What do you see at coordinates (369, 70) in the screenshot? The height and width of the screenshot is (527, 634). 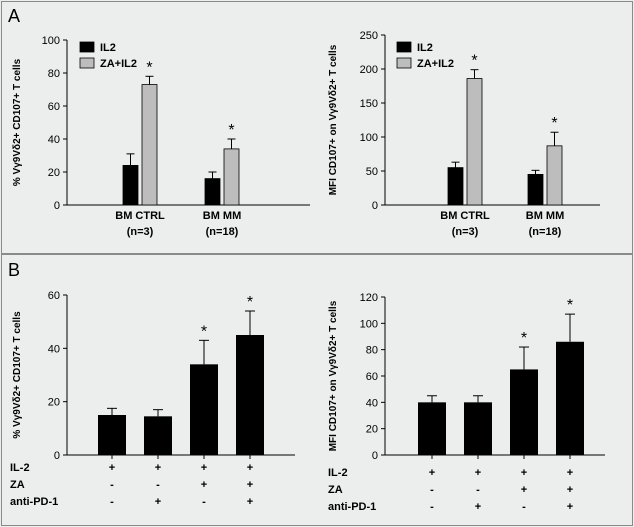 I see `y-tick-label: 200` at bounding box center [369, 70].